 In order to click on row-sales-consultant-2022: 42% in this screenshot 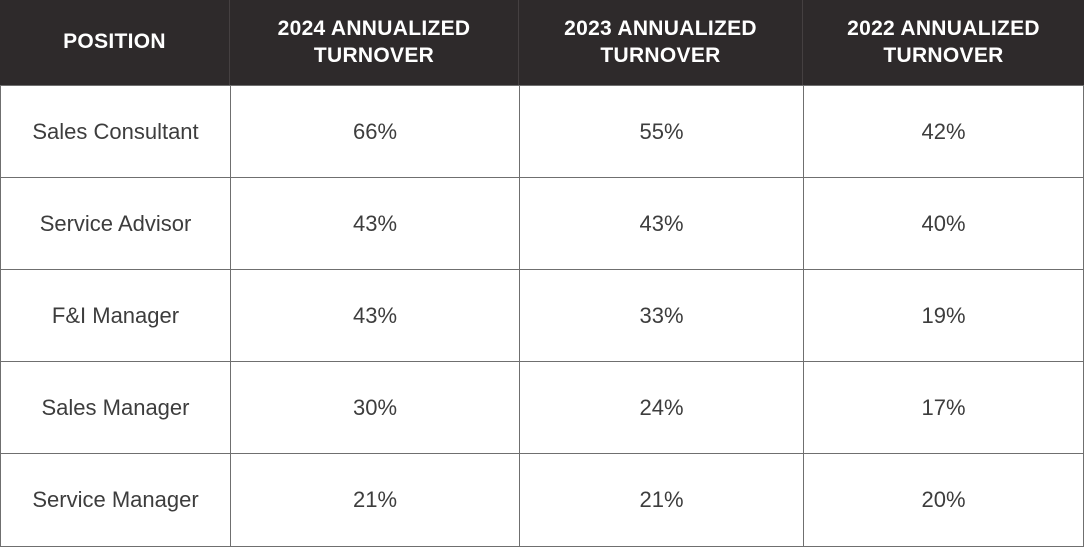, I will do `click(943, 132)`.